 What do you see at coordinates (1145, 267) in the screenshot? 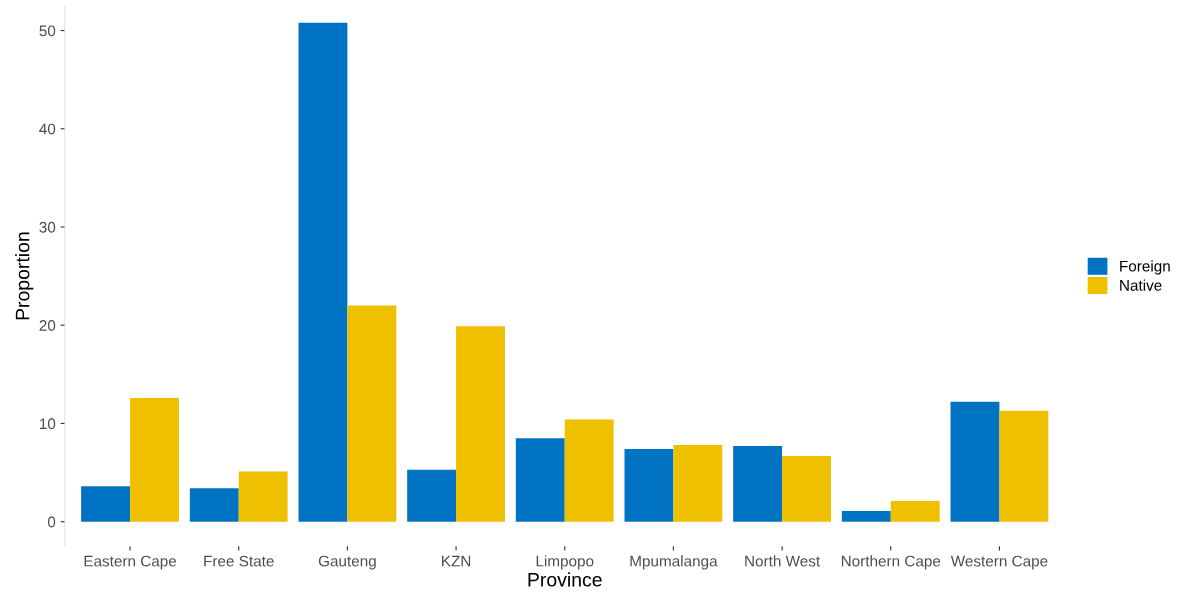
I see `legend-label: Foreign` at bounding box center [1145, 267].